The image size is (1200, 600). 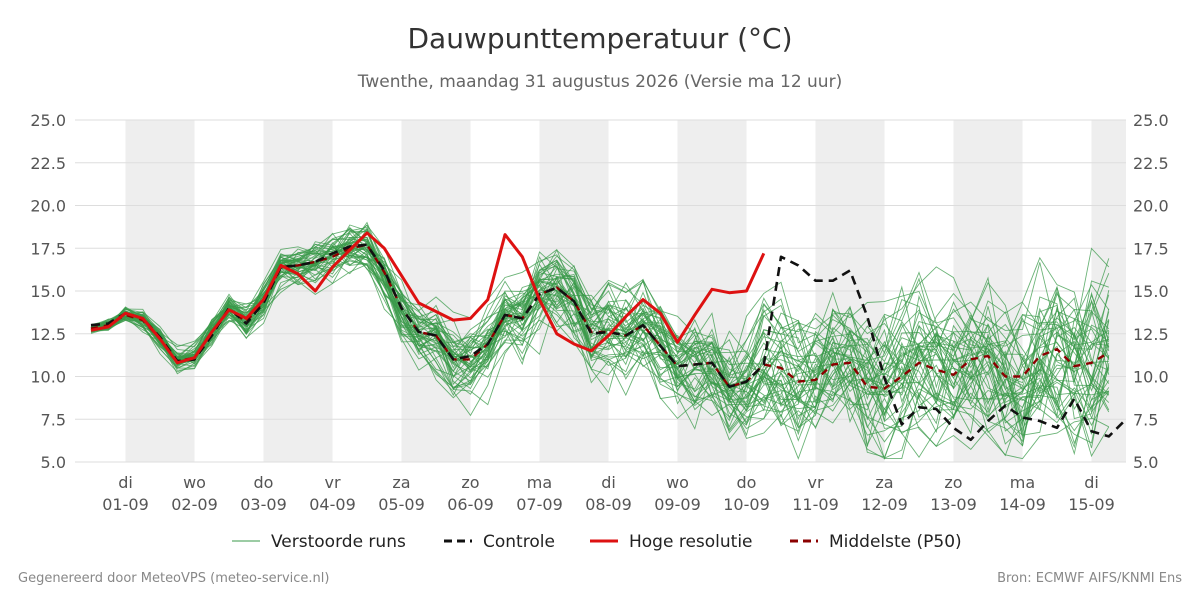 What do you see at coordinates (895, 542) in the screenshot?
I see `legend-label-median: Middelste (P50)` at bounding box center [895, 542].